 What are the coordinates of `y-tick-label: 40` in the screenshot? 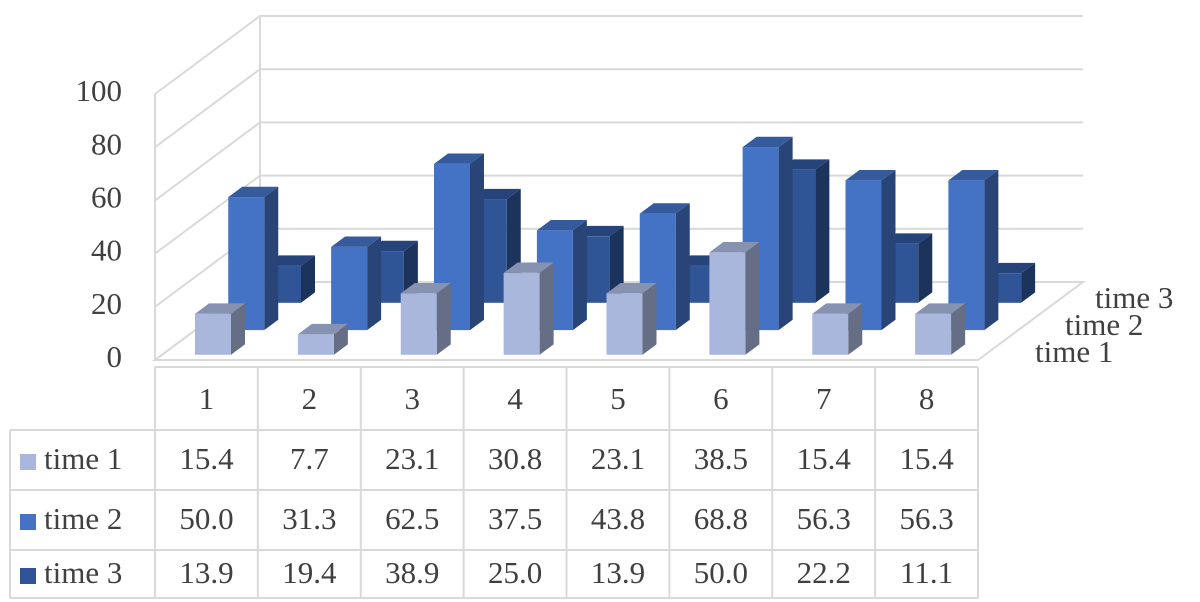 It's located at (106, 250).